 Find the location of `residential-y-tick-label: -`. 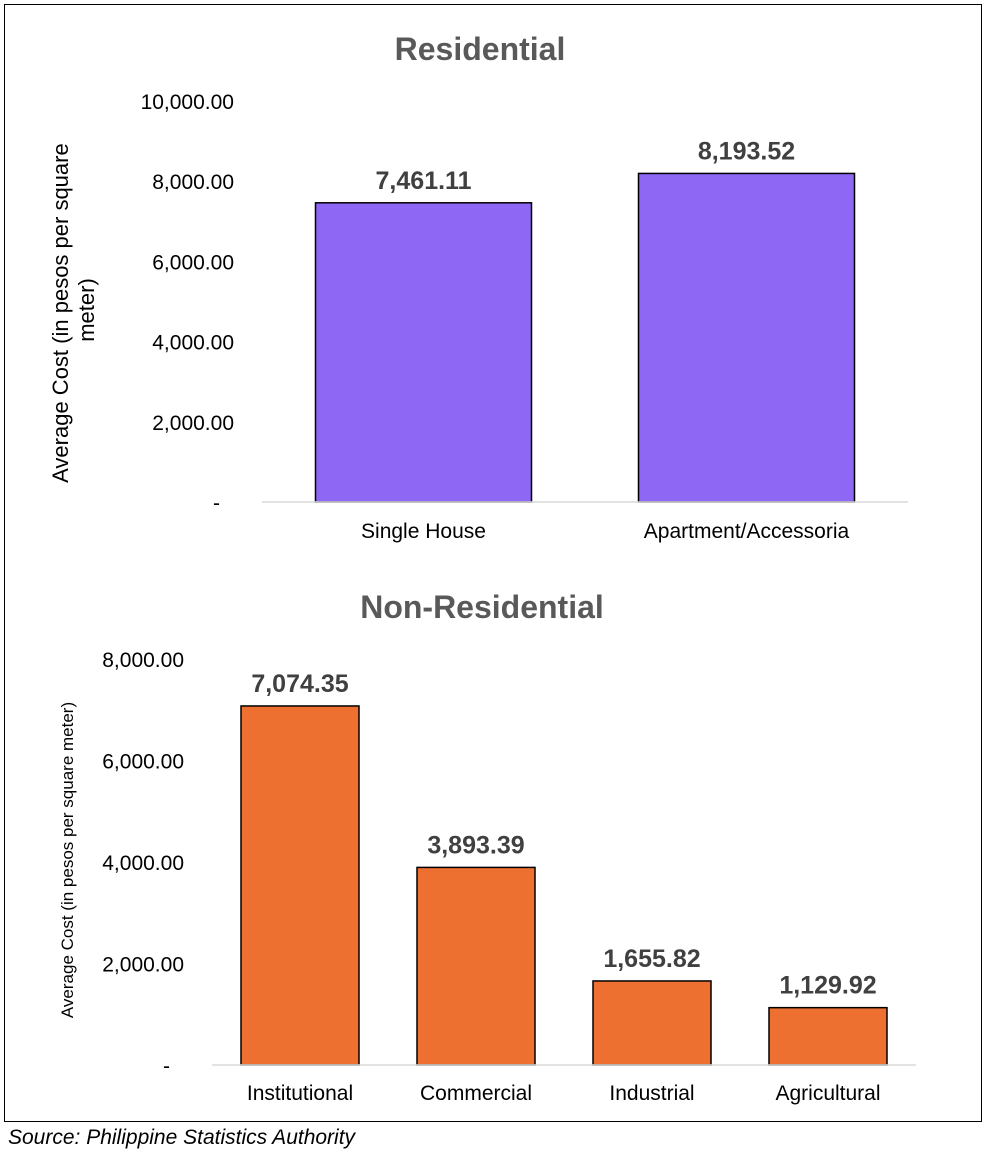

residential-y-tick-label: - is located at coordinates (216, 503).